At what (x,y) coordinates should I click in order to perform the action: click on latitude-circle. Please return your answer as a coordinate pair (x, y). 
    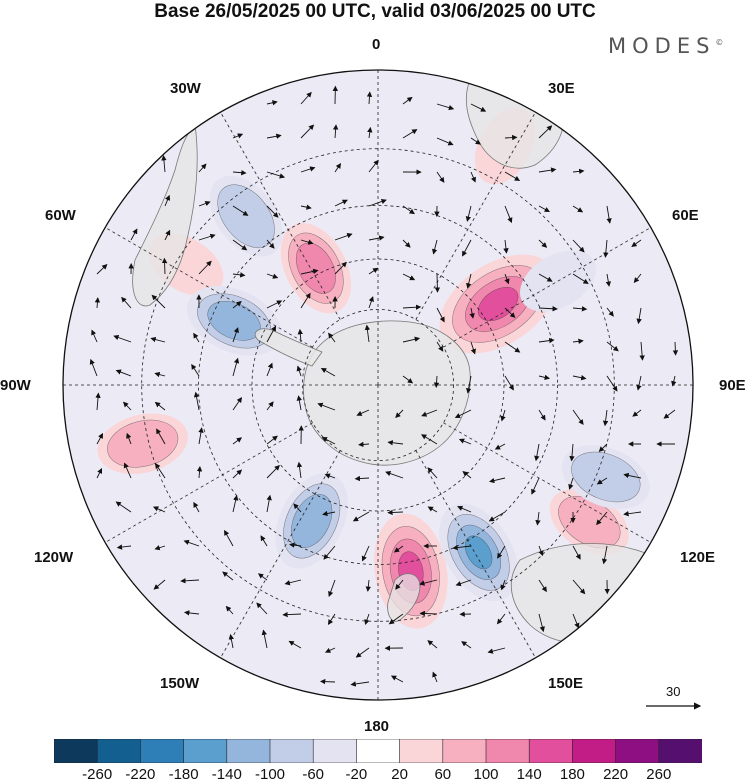
    Looking at the image, I should click on (377, 384).